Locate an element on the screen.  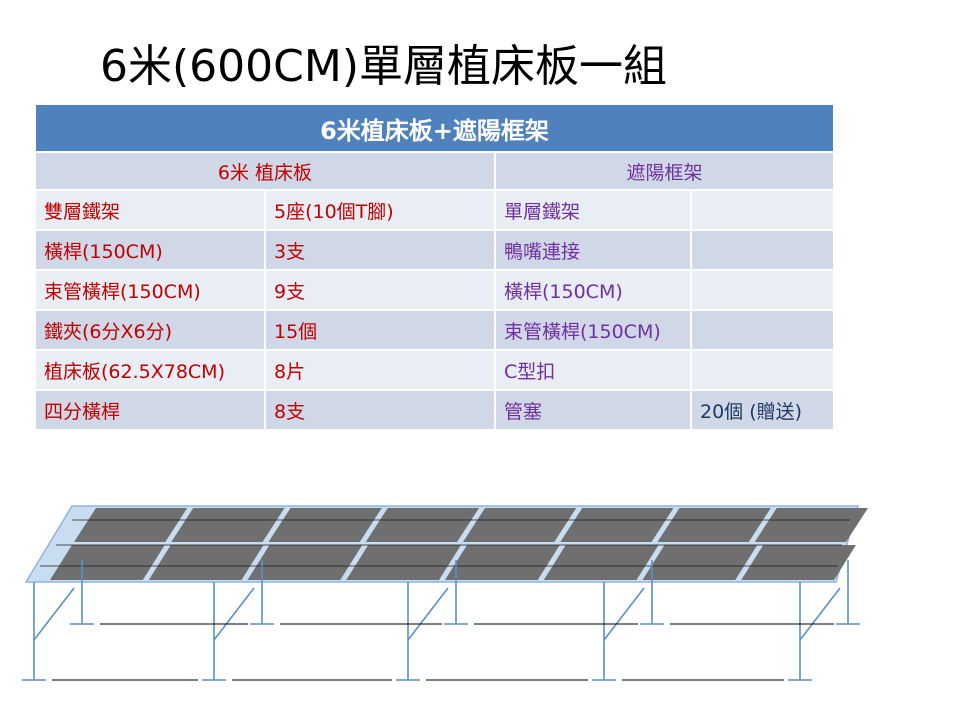
right-item-cell: C型扣 is located at coordinates (593, 370).